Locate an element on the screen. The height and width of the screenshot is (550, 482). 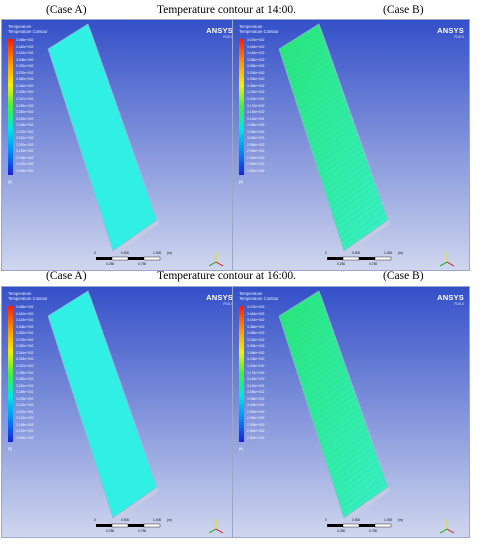
legend-tick-label: 3.232e+002 is located at coordinates (25, 131).